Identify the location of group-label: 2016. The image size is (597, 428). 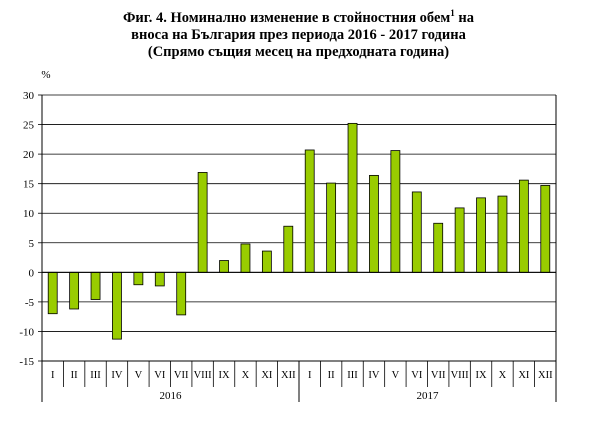
(171, 396).